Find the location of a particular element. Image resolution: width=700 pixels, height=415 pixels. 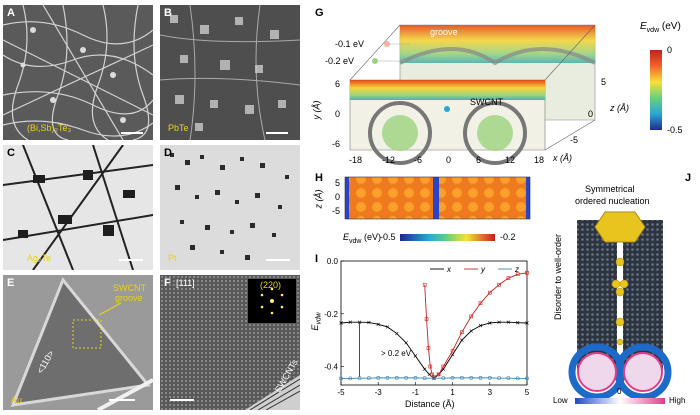

panel-g-ztick: 5 is located at coordinates (604, 82).